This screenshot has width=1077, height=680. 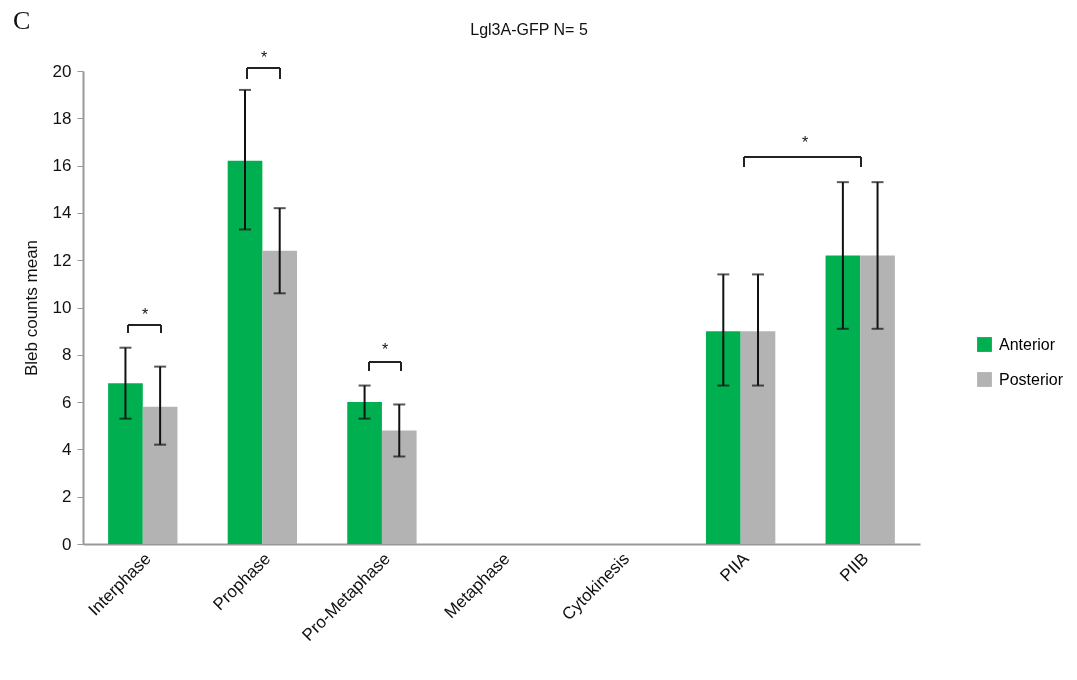 I want to click on y-tick-label: 18, so click(x=62, y=118).